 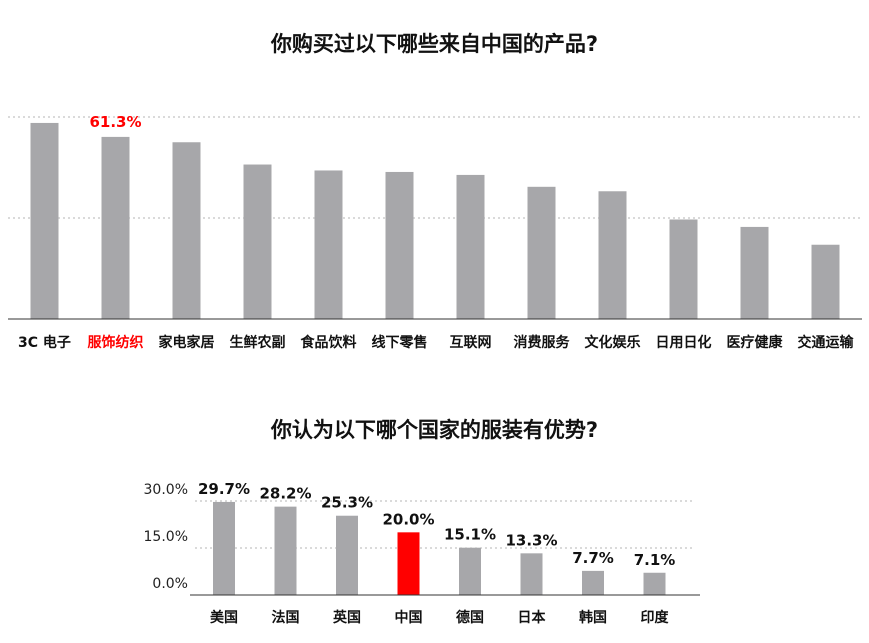 What do you see at coordinates (329, 342) in the screenshot?
I see `chart-1-category-label-4: 食品饮料` at bounding box center [329, 342].